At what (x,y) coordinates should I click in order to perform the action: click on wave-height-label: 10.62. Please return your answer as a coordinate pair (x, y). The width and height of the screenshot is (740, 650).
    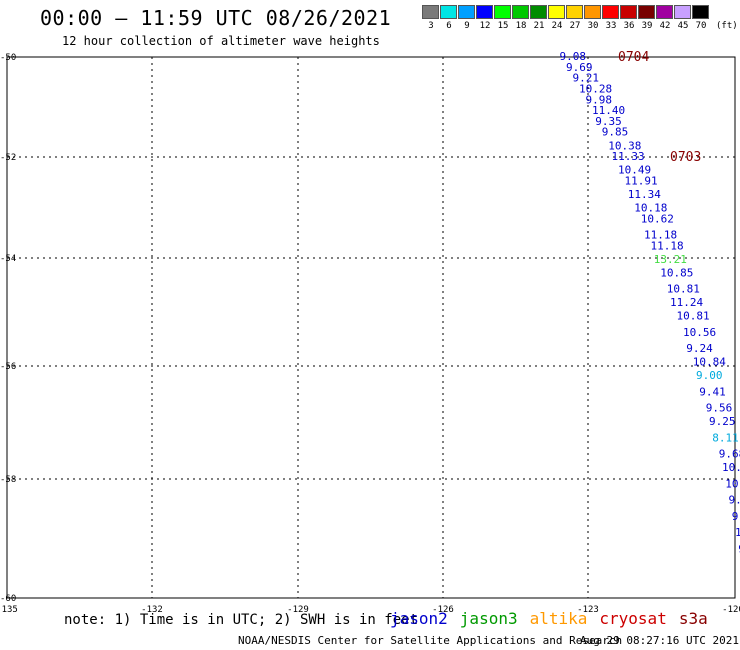
    Looking at the image, I should click on (657, 218).